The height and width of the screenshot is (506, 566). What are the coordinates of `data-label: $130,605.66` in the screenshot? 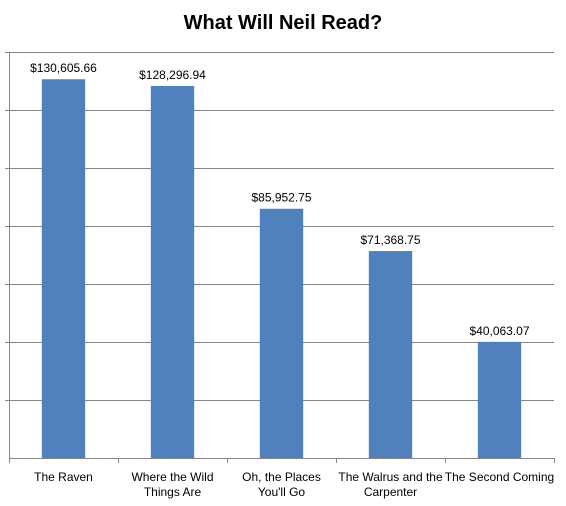 It's located at (63, 68).